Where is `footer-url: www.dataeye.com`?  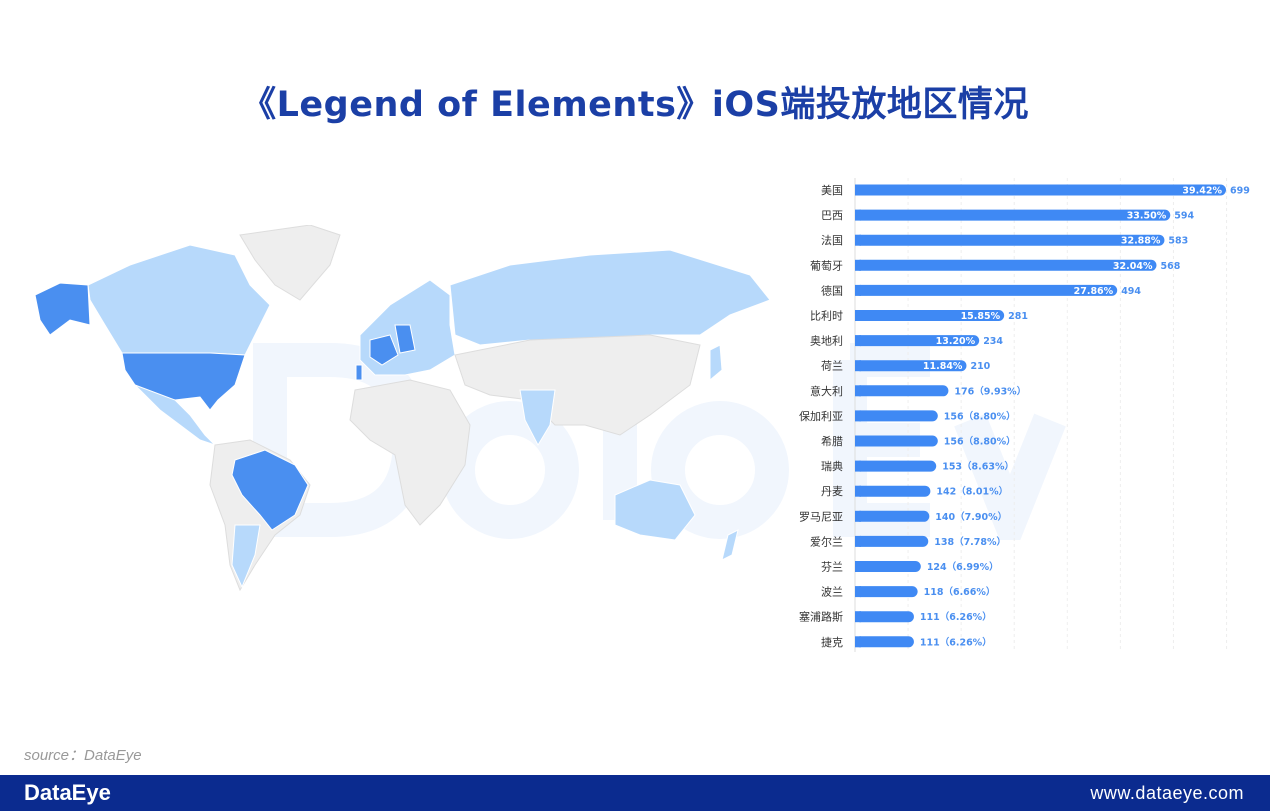
footer-url: www.dataeye.com is located at coordinates (1167, 793).